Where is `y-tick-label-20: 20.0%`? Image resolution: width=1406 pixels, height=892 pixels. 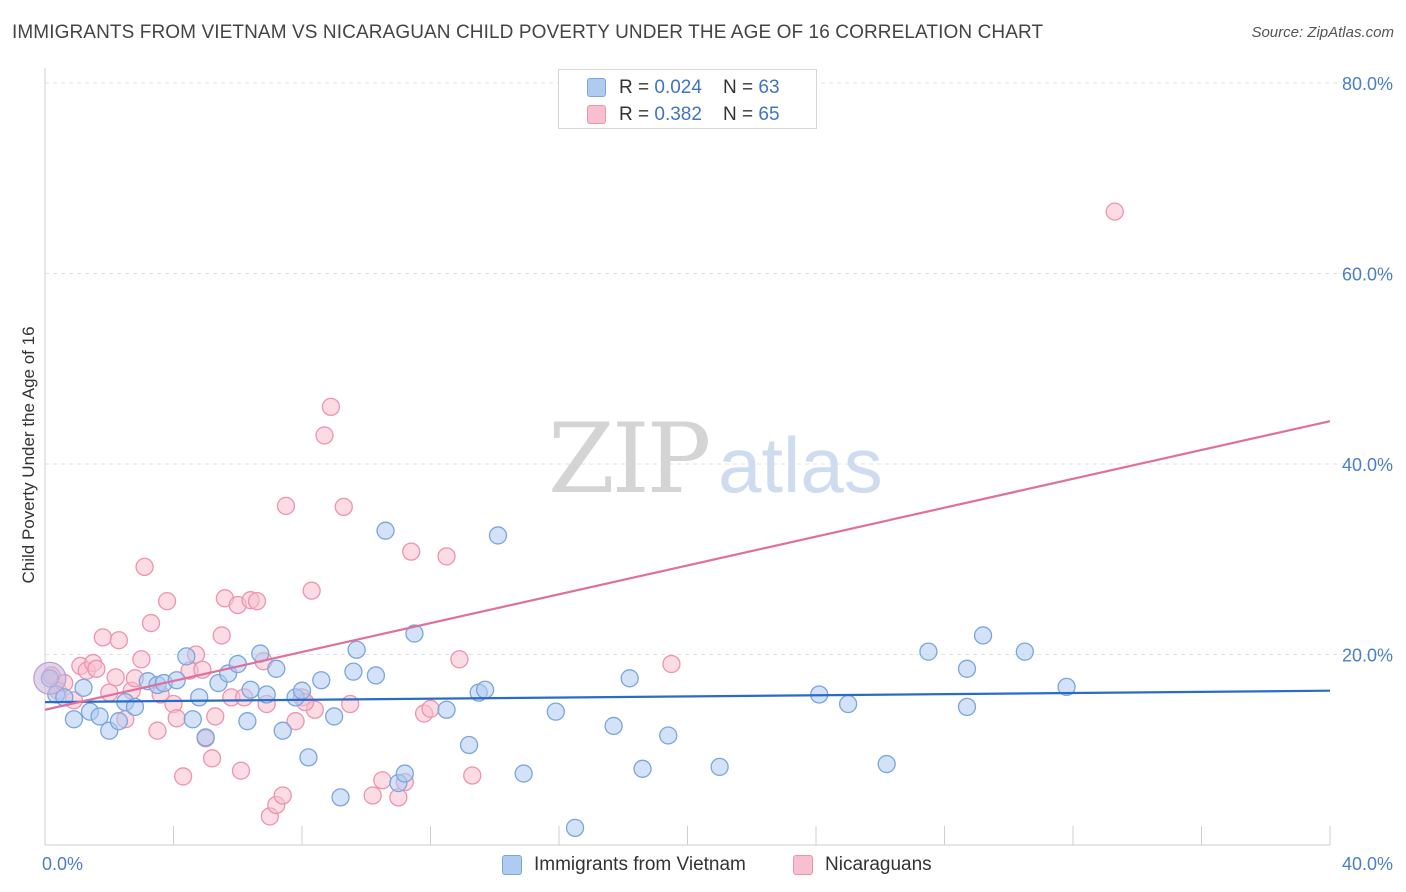
y-tick-label-20: 20.0% is located at coordinates (1367, 656).